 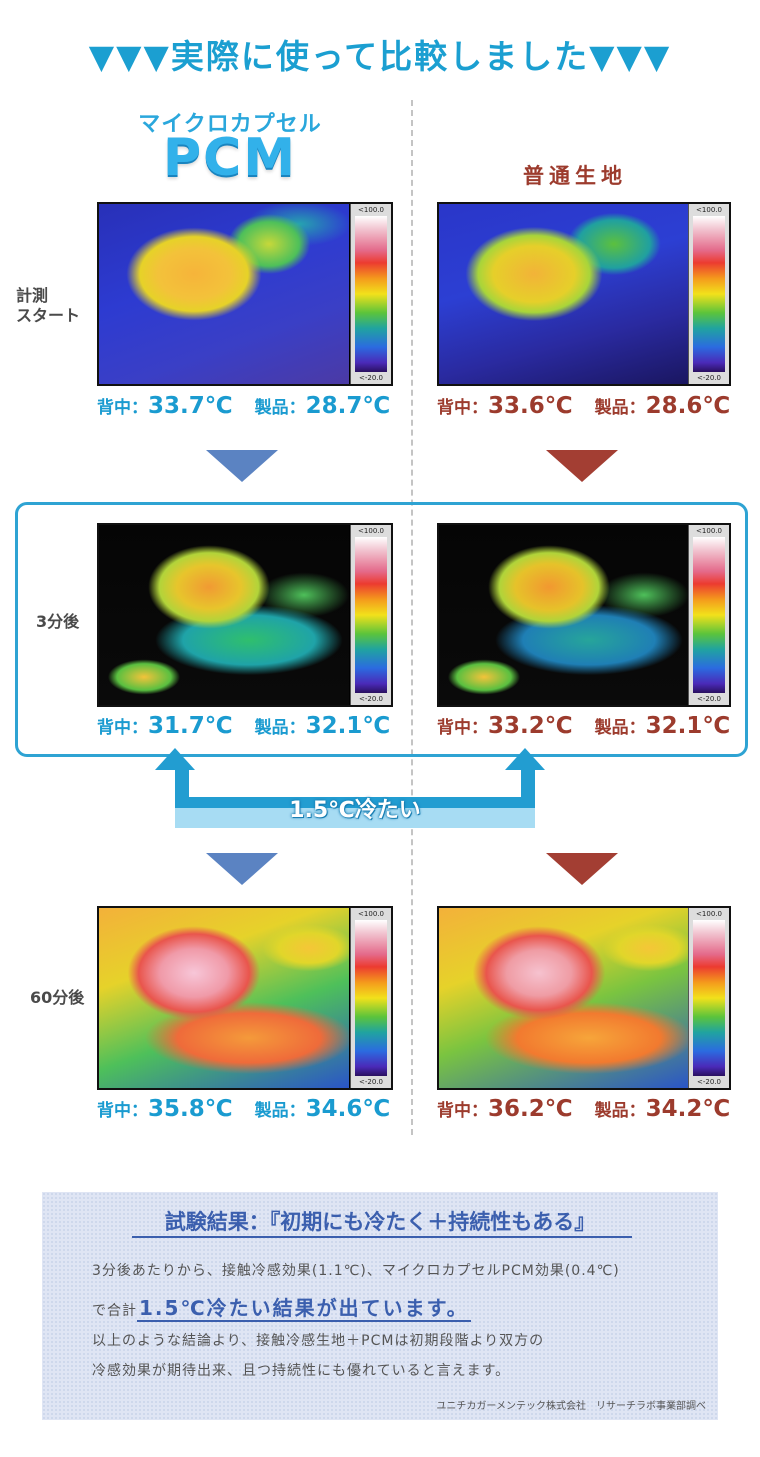 I want to click on back-temp: 35.8℃, so click(x=190, y=1109).